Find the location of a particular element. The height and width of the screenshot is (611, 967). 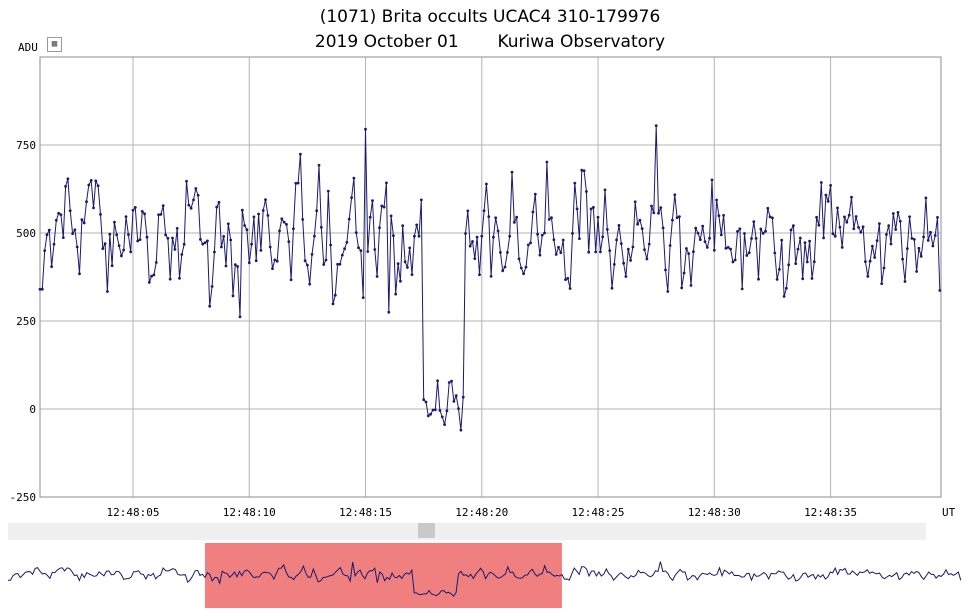

x-tick-label: 12:48:35 is located at coordinates (830, 512).